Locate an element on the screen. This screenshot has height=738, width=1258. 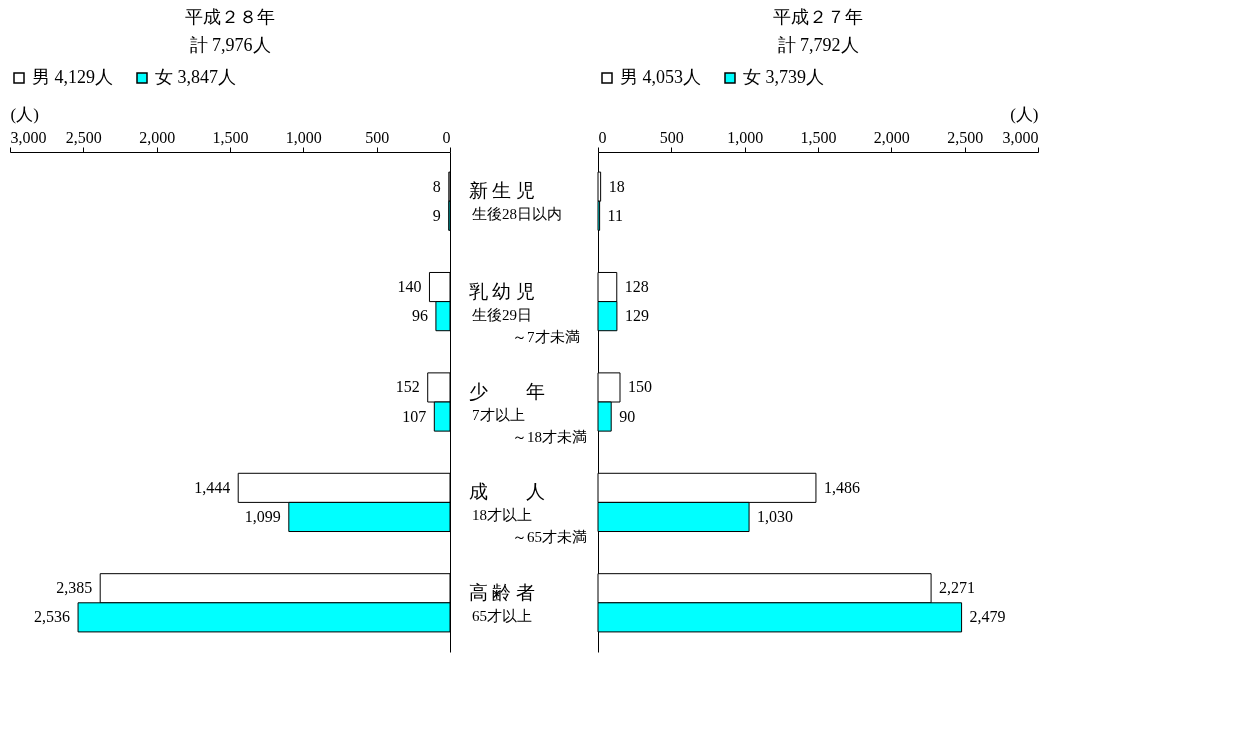
data-label: 2,536 is located at coordinates (52, 617).